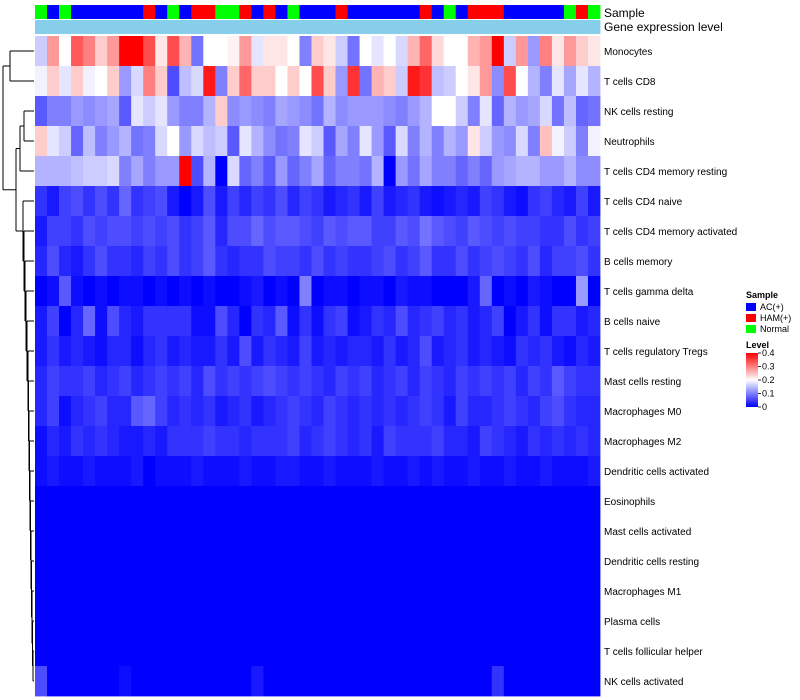 The image size is (800, 700). What do you see at coordinates (665, 172) in the screenshot?
I see `row-label: T cells CD4 memory resting` at bounding box center [665, 172].